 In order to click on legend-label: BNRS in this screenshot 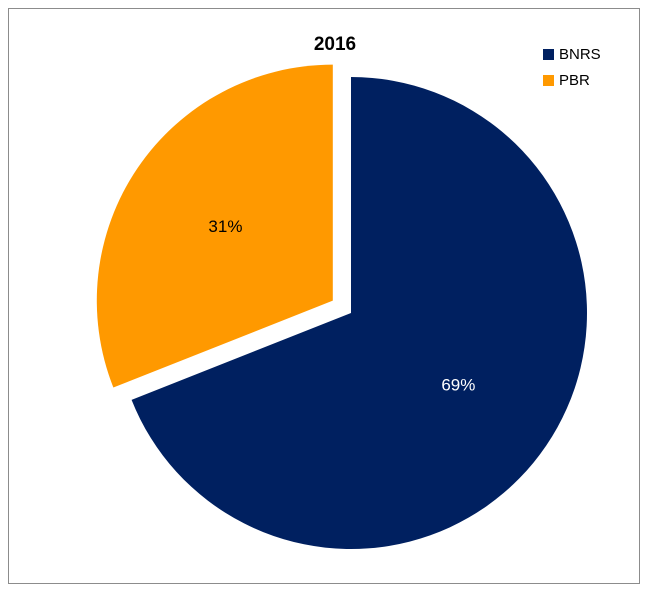, I will do `click(580, 54)`.